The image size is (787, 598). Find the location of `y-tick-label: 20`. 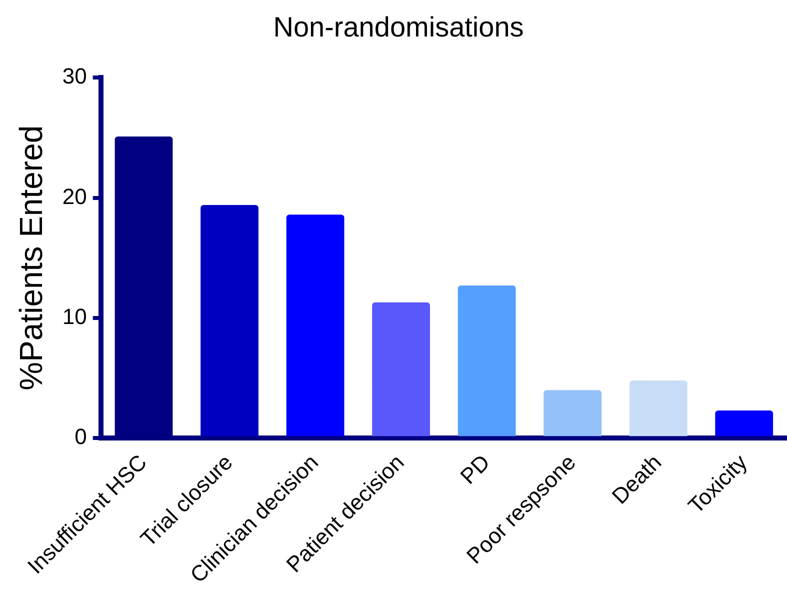

y-tick-label: 20 is located at coordinates (74, 196).